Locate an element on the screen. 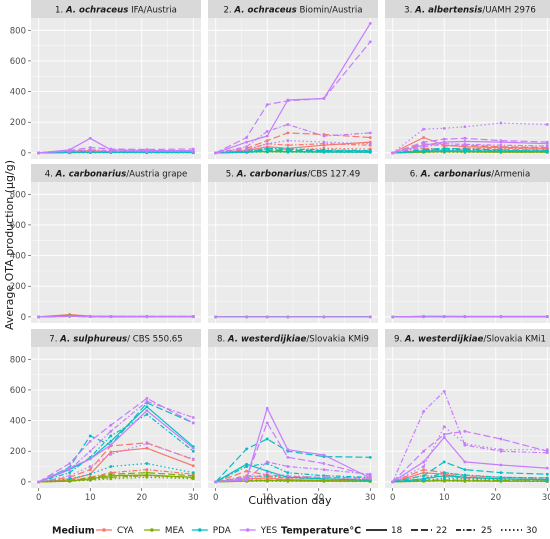 This screenshot has width=550, height=539. panel-title-suffix: /CBS 127.49 is located at coordinates (333, 175).